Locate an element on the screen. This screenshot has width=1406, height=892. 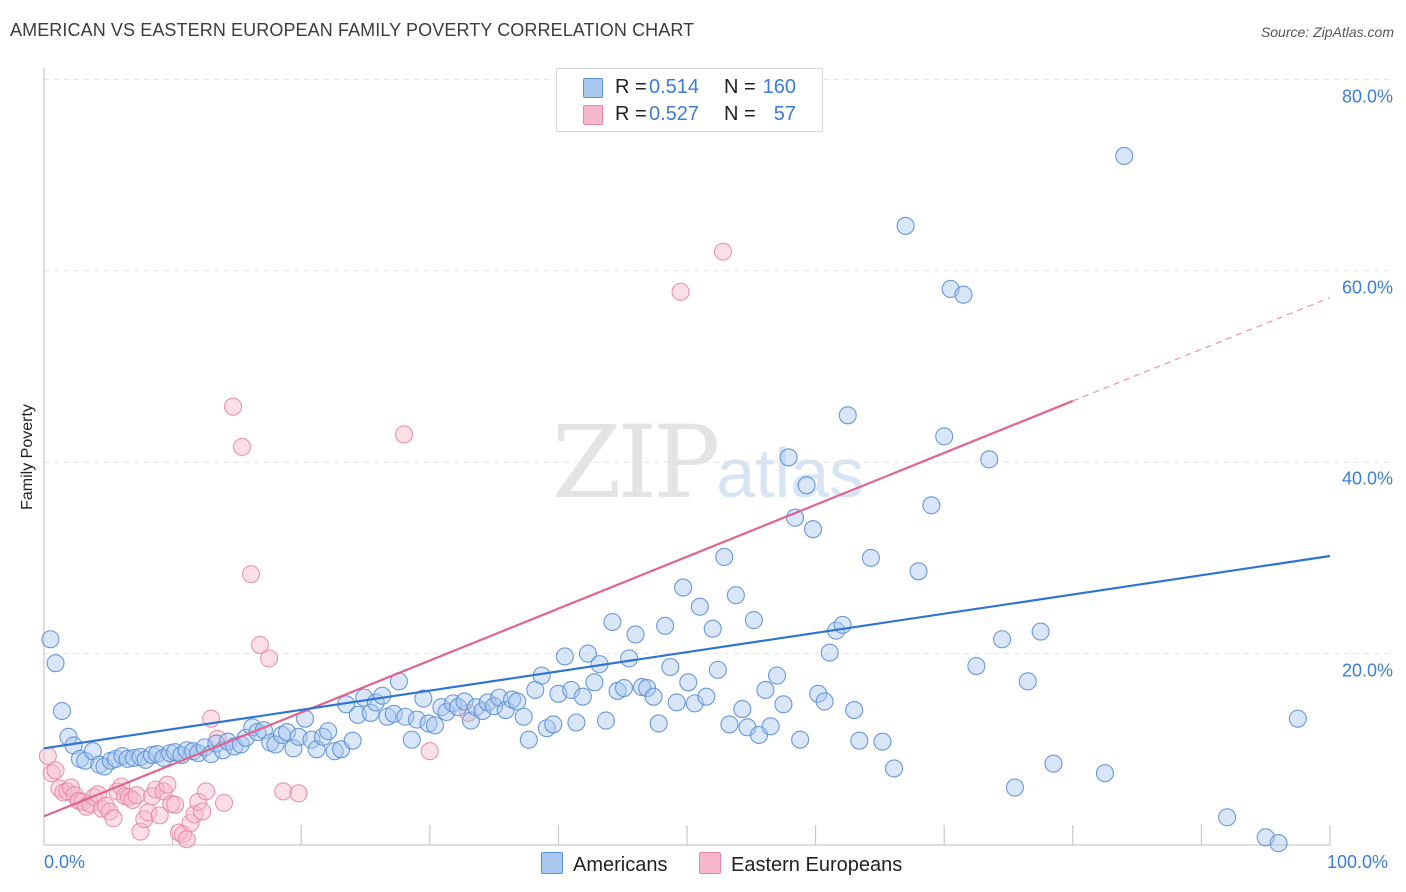
watermark-atlas: atlas is located at coordinates (790, 473).